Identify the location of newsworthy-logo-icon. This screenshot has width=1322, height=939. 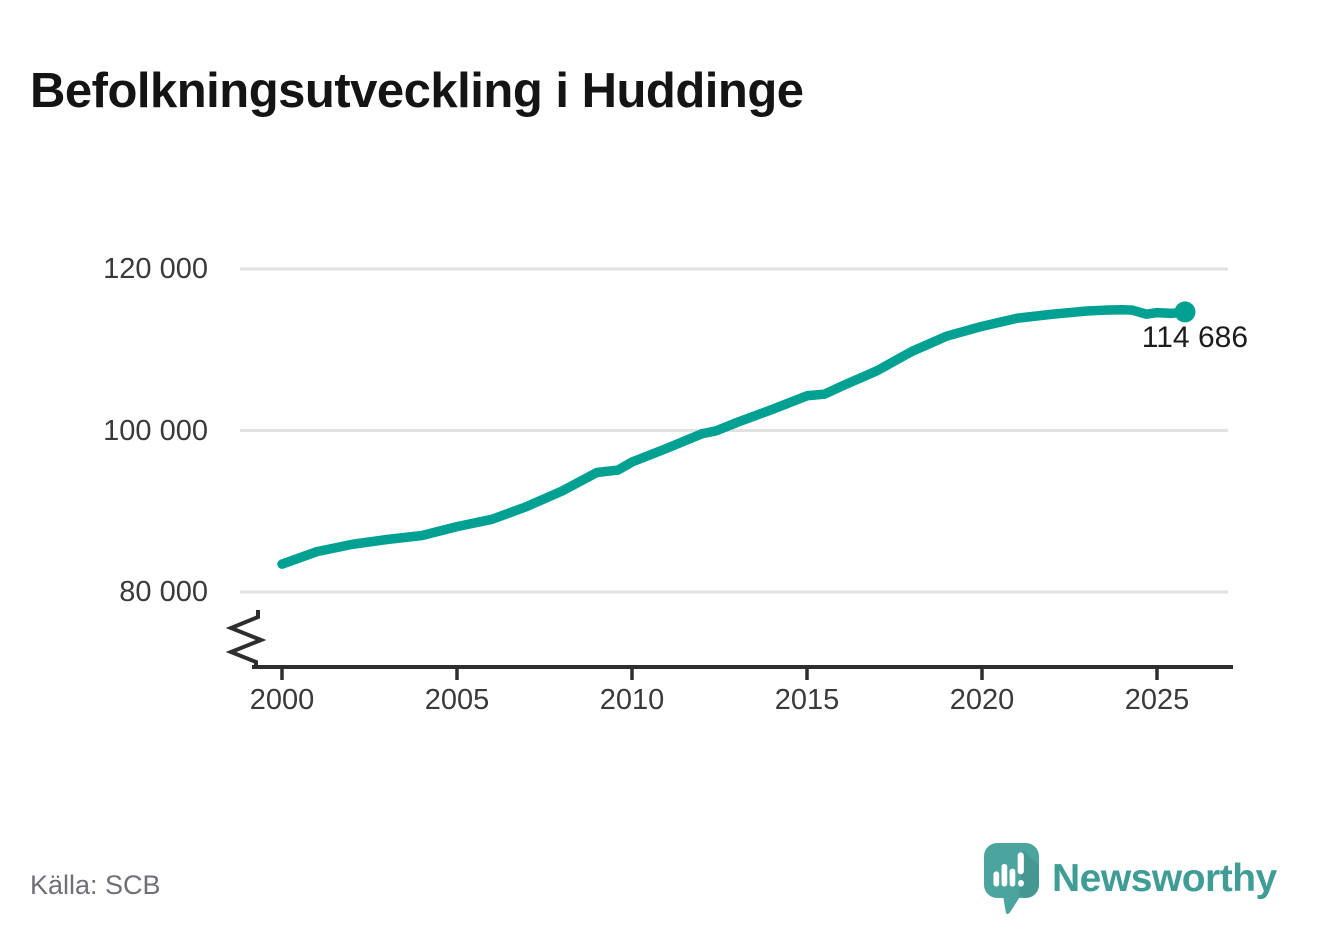
(1011, 878).